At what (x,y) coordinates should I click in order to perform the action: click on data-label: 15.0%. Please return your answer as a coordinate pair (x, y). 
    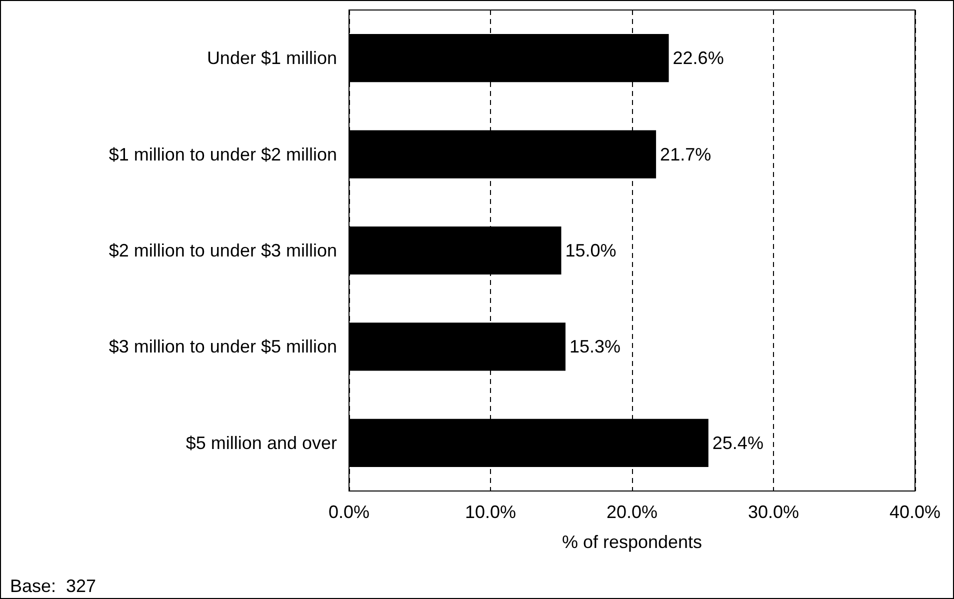
    Looking at the image, I should click on (590, 250).